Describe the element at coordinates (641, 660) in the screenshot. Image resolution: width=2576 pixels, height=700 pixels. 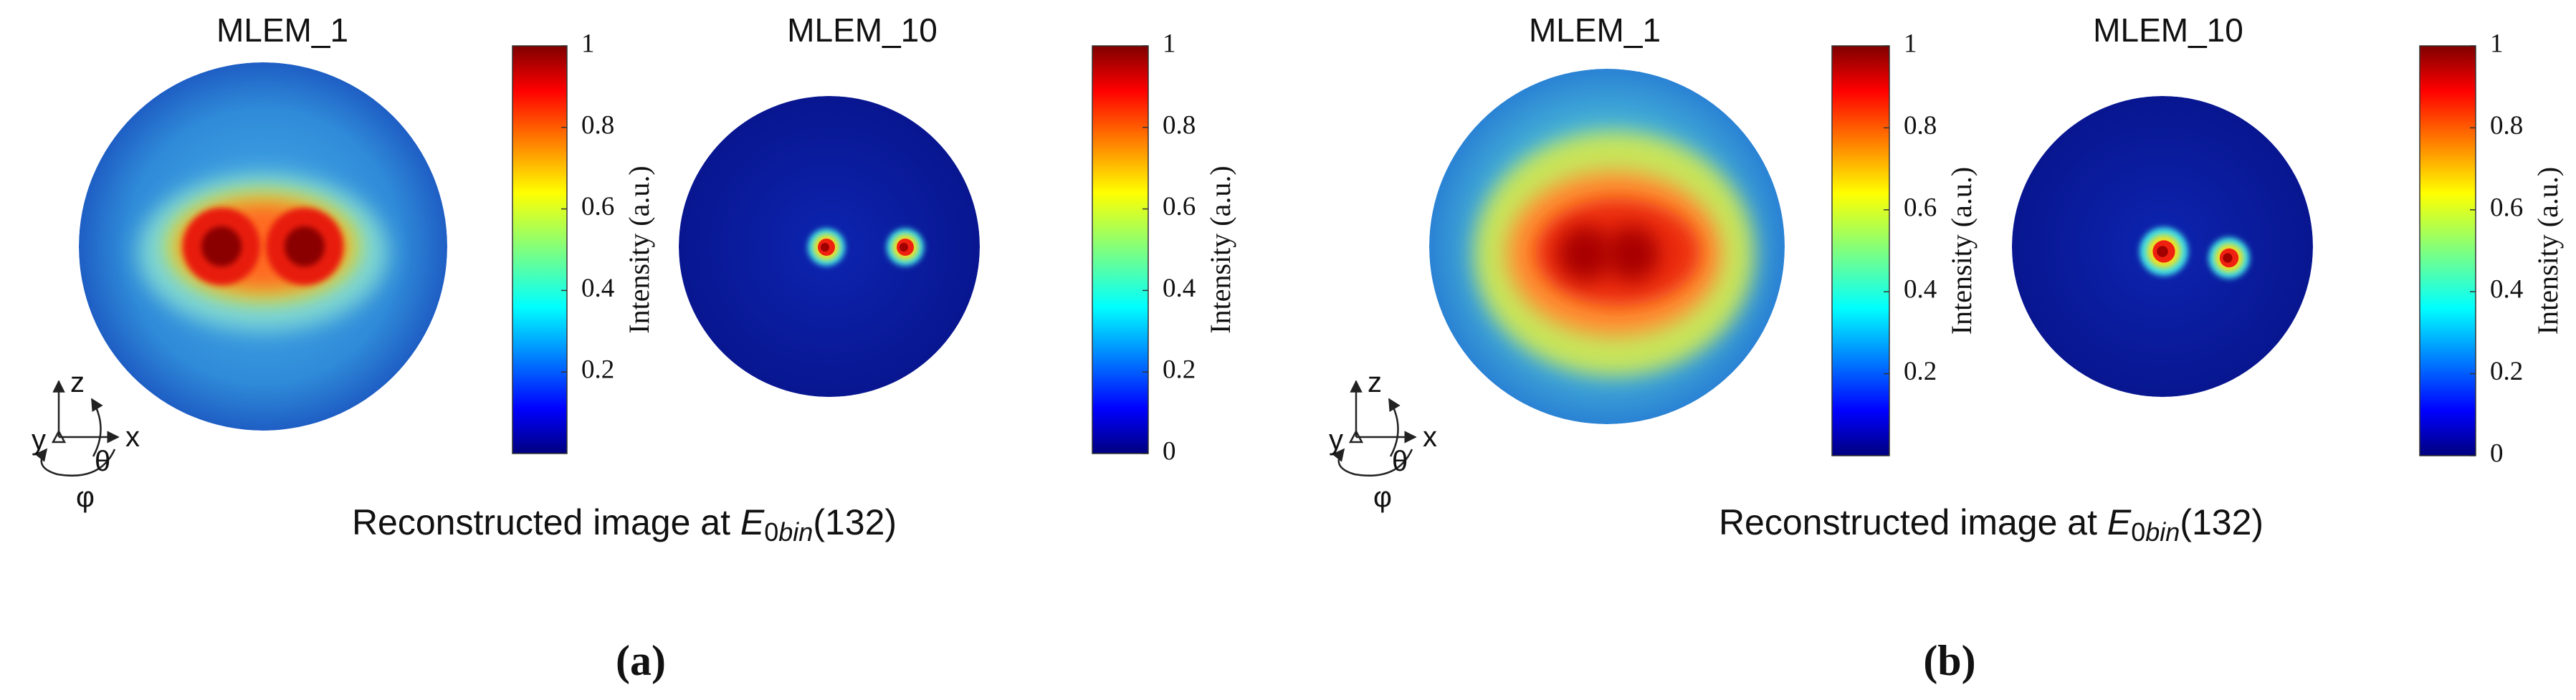
I see `panel-label: (a)` at that location.